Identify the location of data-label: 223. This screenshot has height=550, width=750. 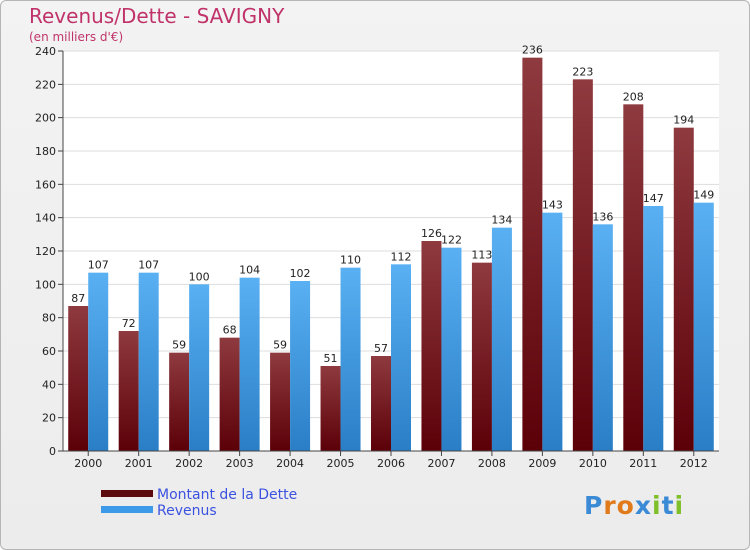
(582, 71).